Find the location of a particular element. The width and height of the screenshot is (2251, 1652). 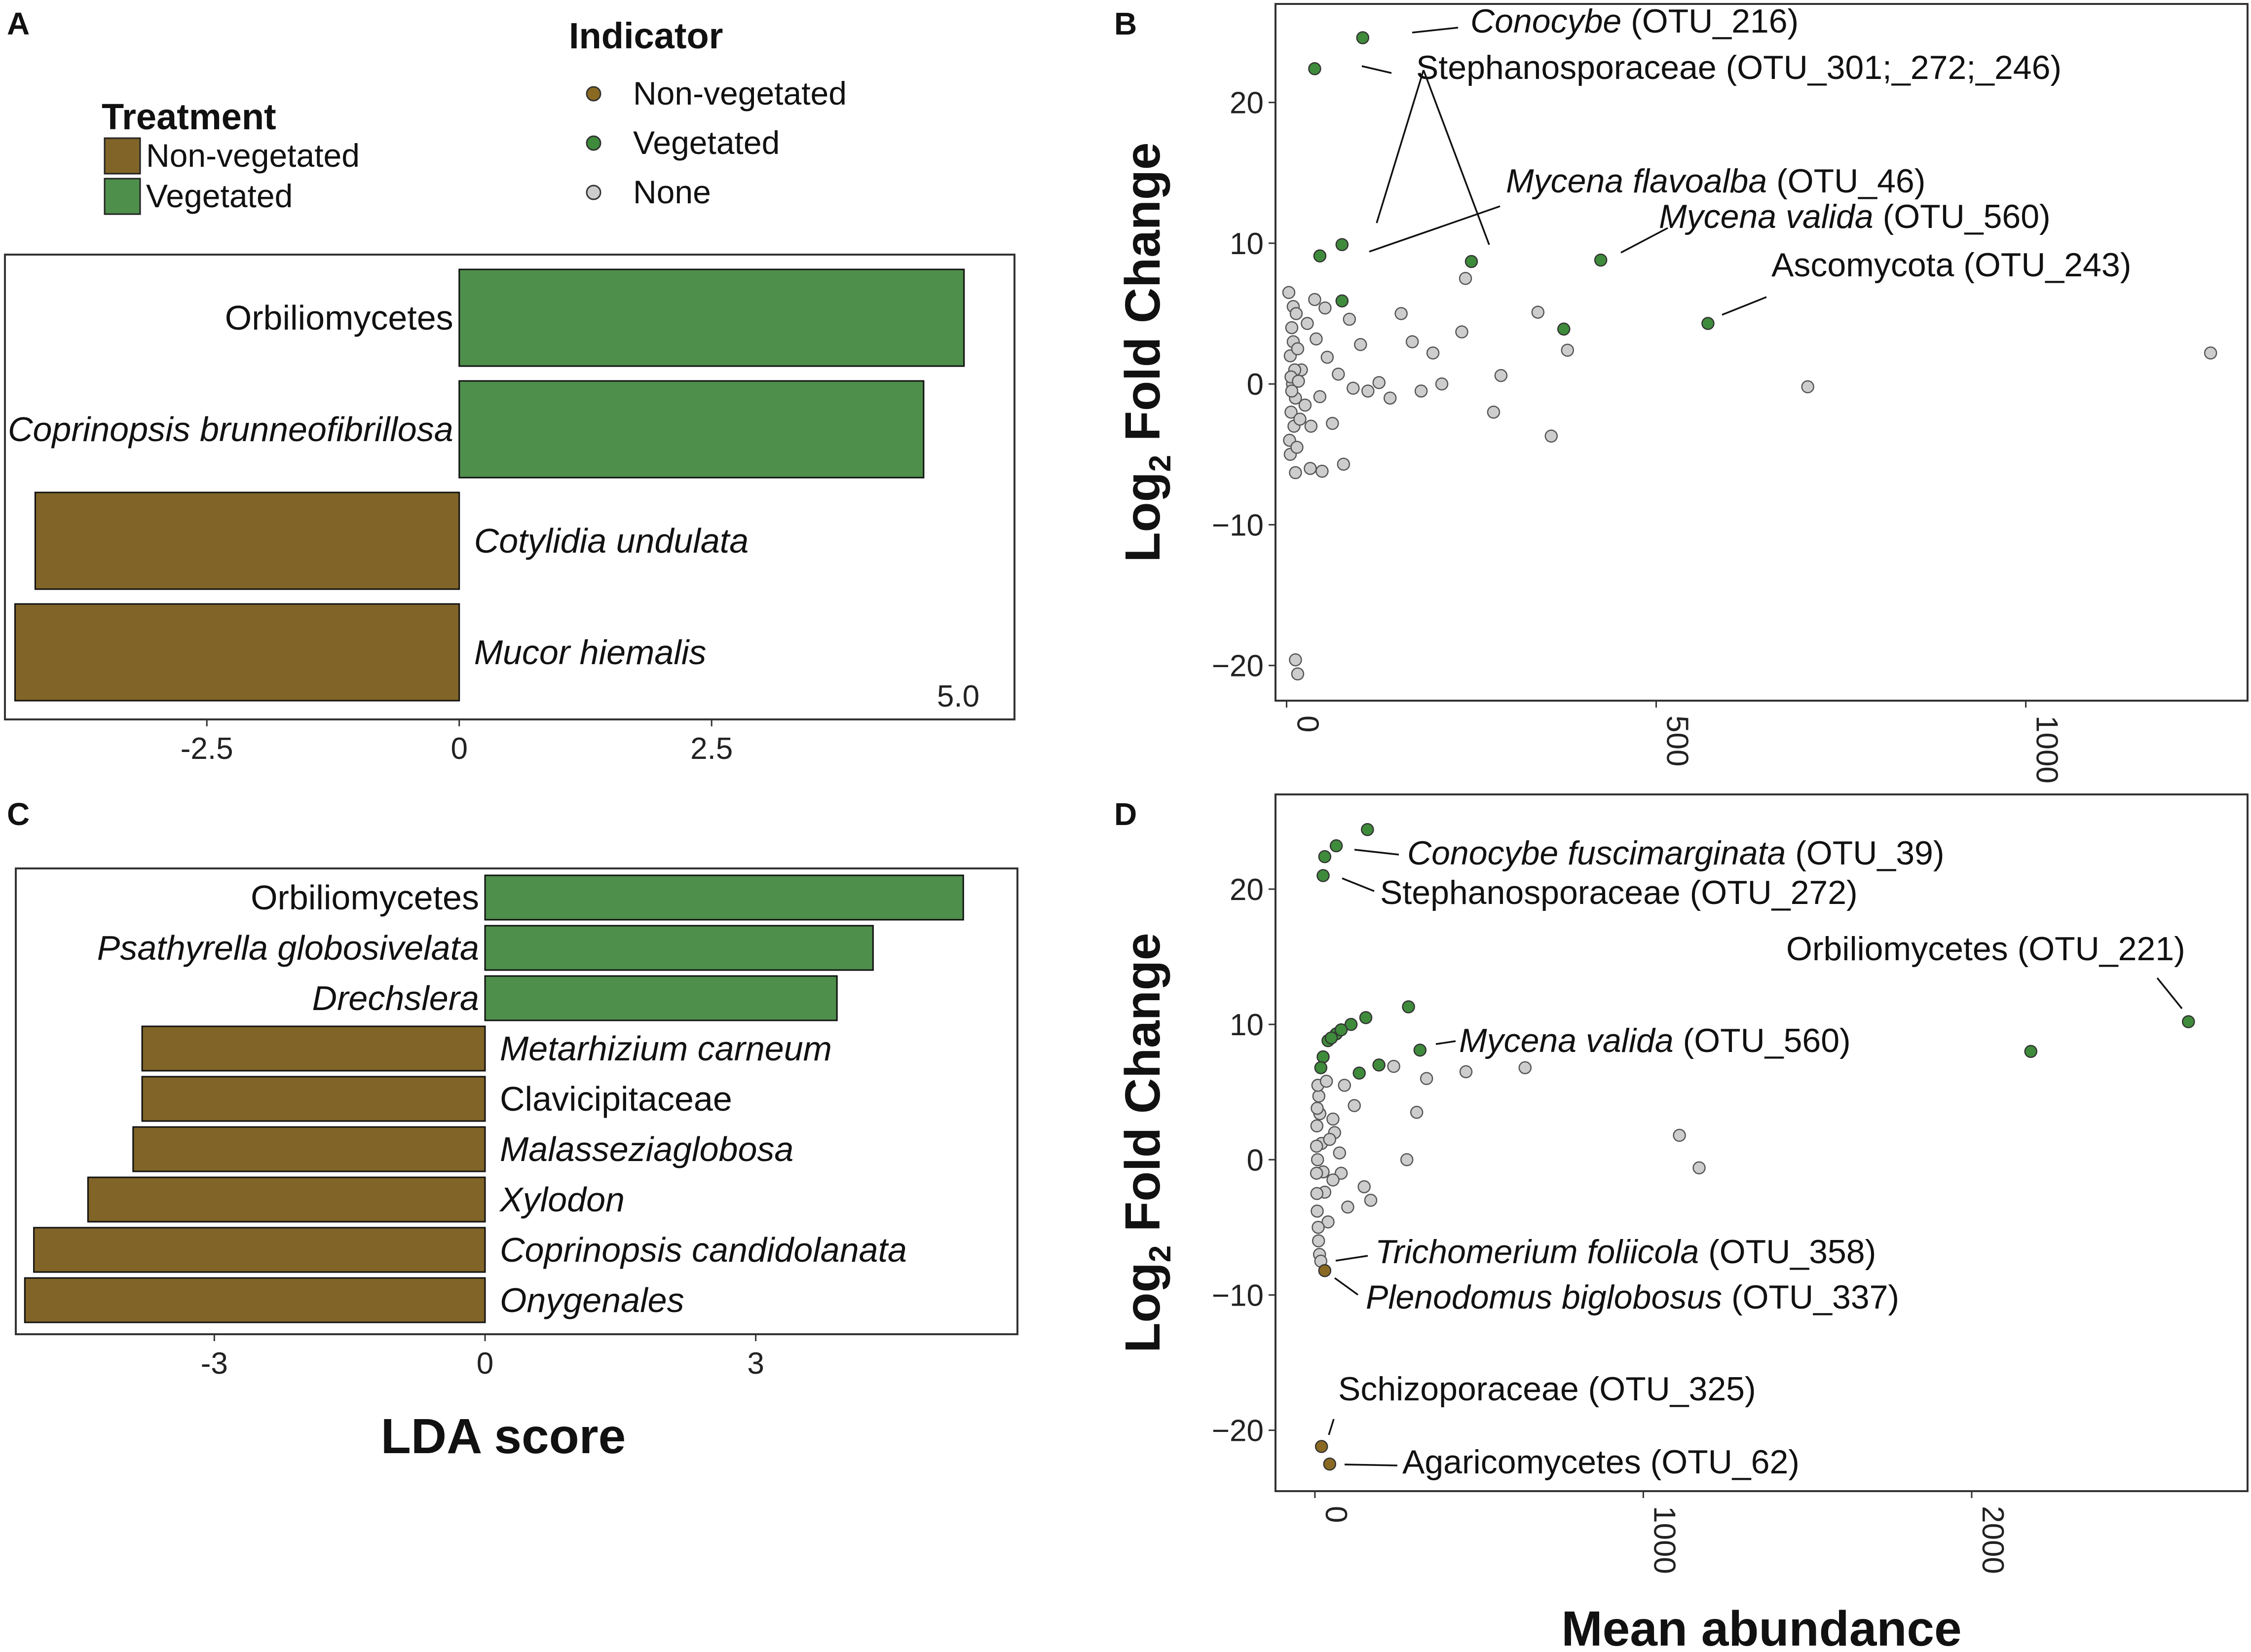

panel-B-xtick-2: 1000 is located at coordinates (2047, 749).